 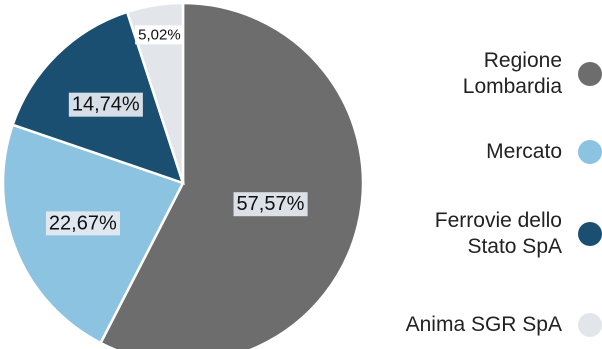 I want to click on data-label-text: 22,67%, so click(x=83, y=223).